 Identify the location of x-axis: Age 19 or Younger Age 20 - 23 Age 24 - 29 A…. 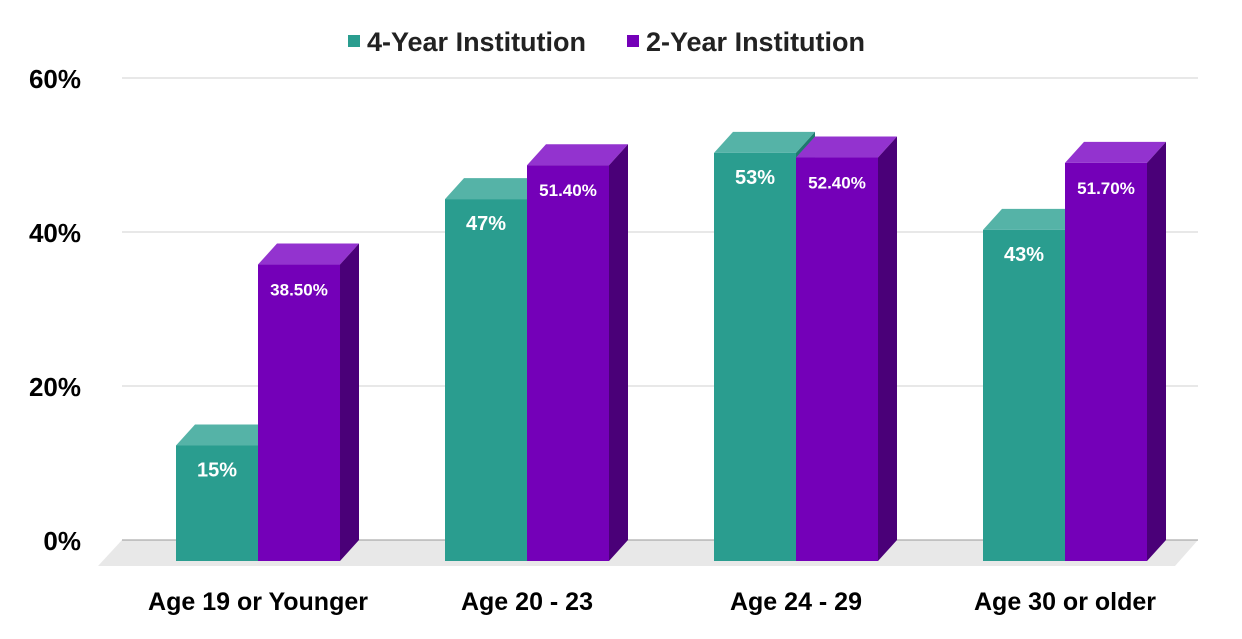
(652, 602).